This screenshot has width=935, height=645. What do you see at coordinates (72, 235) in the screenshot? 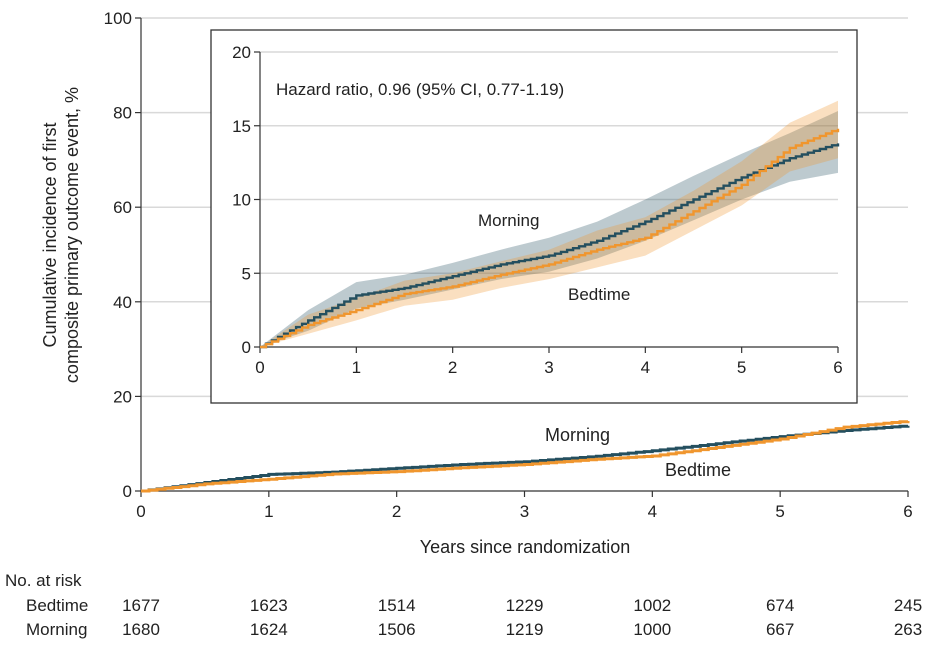
I see `y-axis-title-line2: composite primary outcome event, %` at bounding box center [72, 235].